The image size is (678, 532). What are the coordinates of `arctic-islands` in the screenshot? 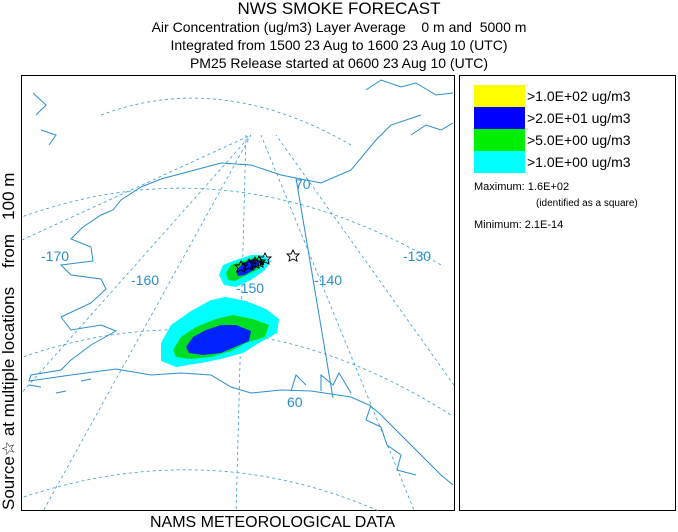 It's located at (243, 112).